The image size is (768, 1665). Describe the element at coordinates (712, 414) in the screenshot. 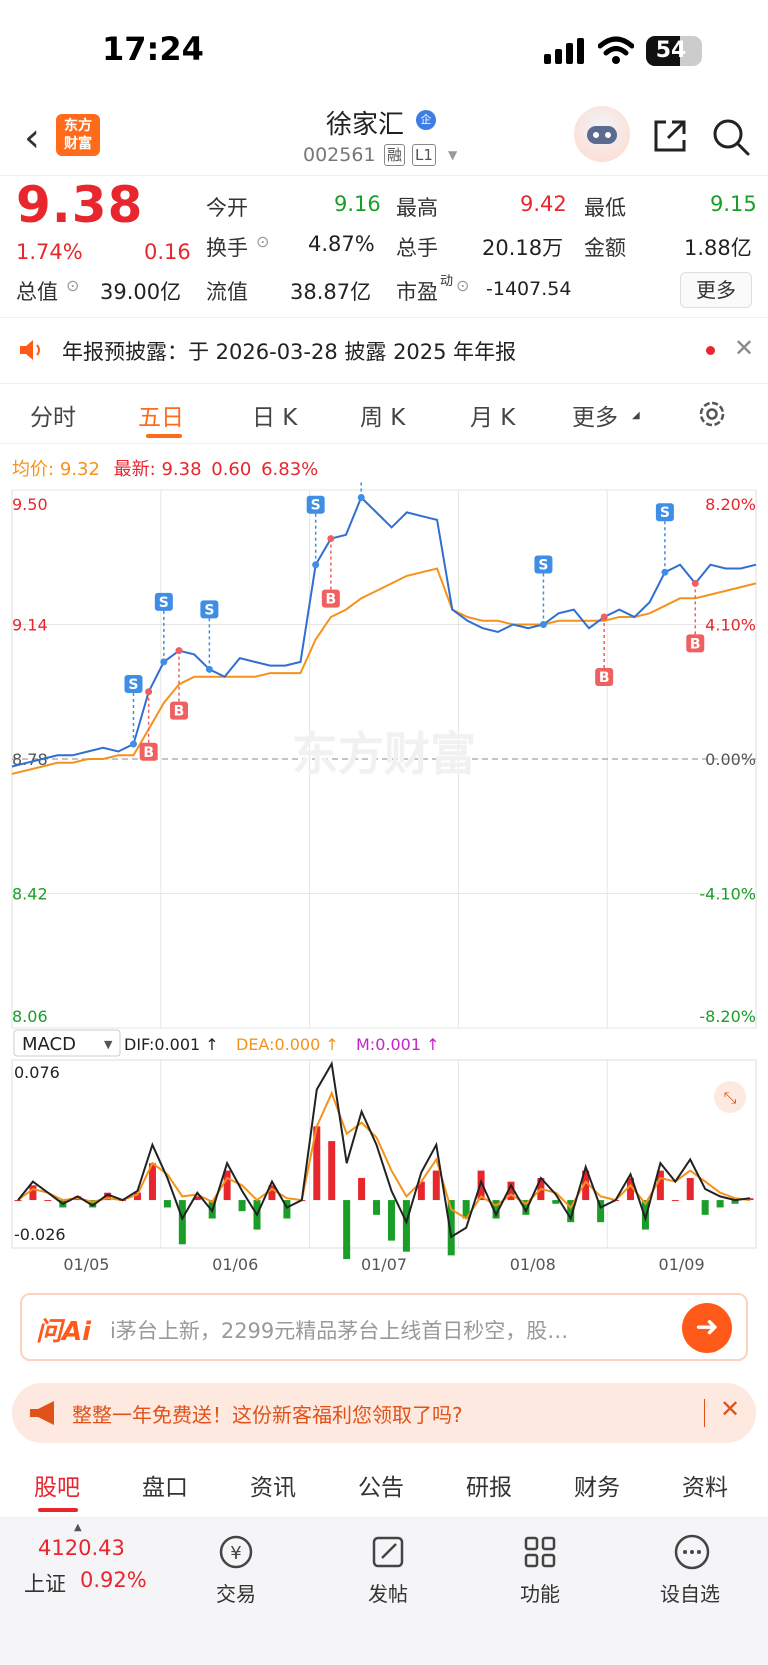

I see `settings-icon` at that location.